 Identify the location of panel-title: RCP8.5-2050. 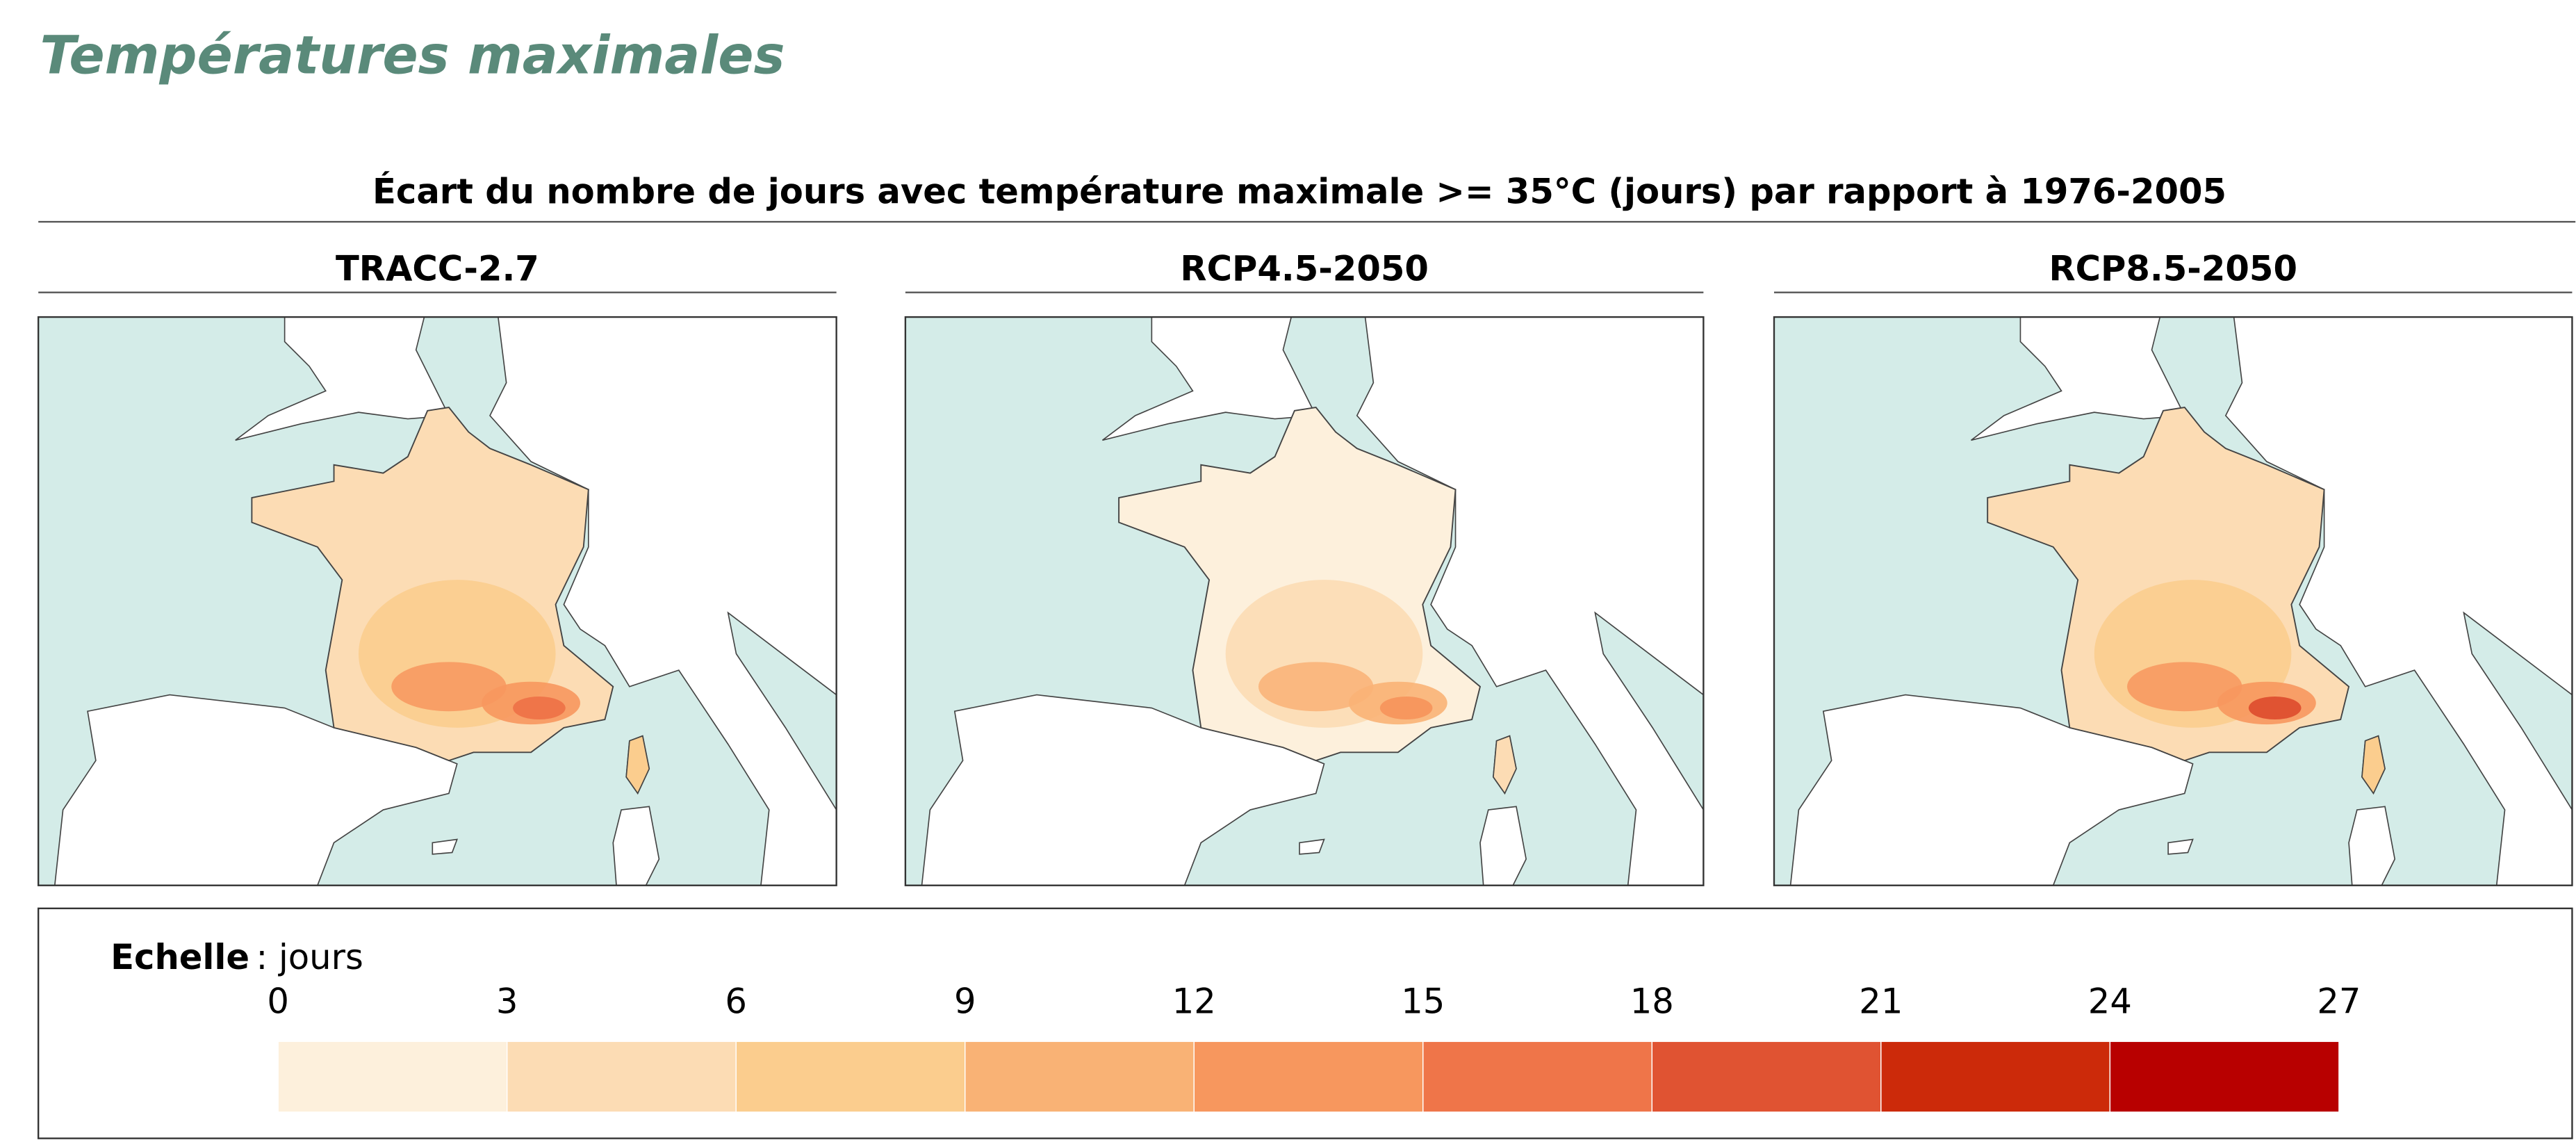
(2173, 268).